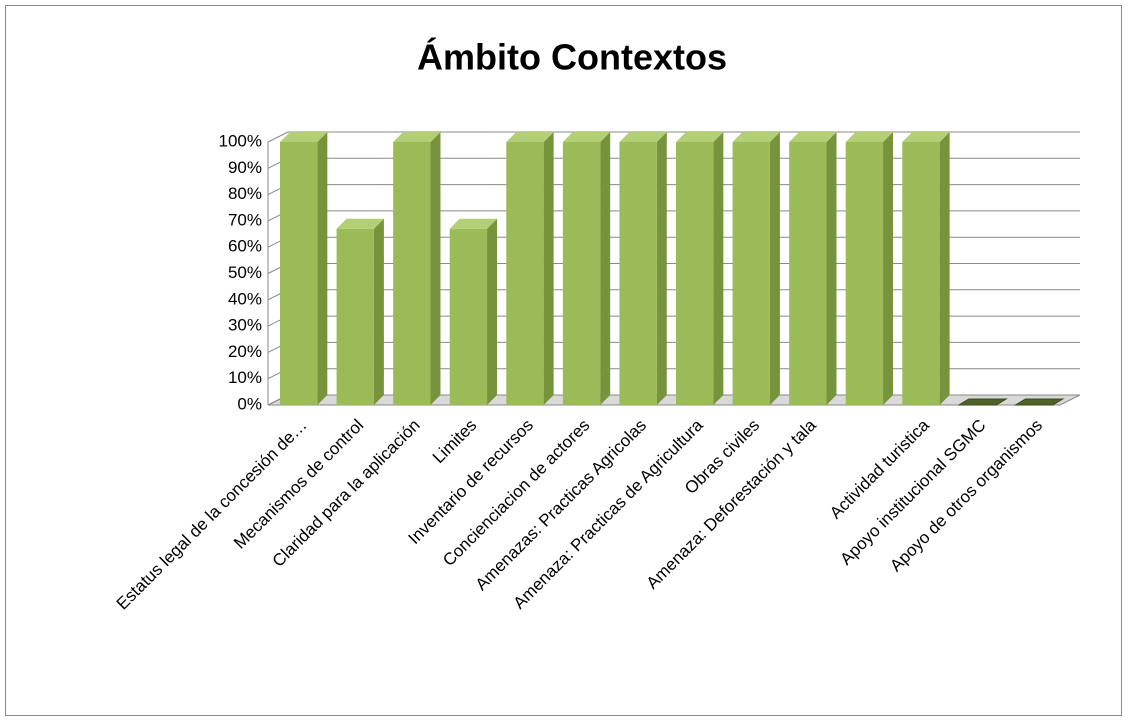  I want to click on y-tick-label: 90%, so click(245, 167).